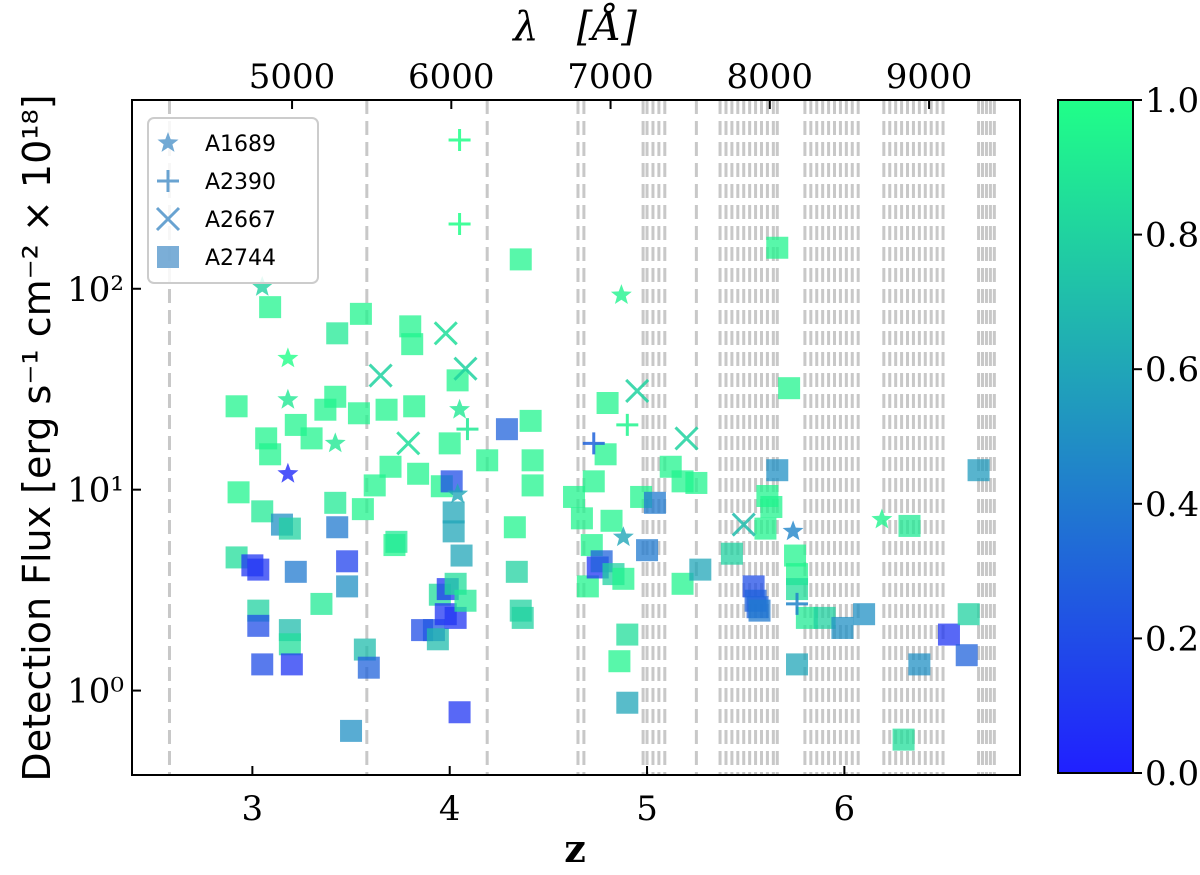 This screenshot has width=1200, height=875. What do you see at coordinates (1172, 236) in the screenshot?
I see `colorbar-tick-label: 0.8` at bounding box center [1172, 236].